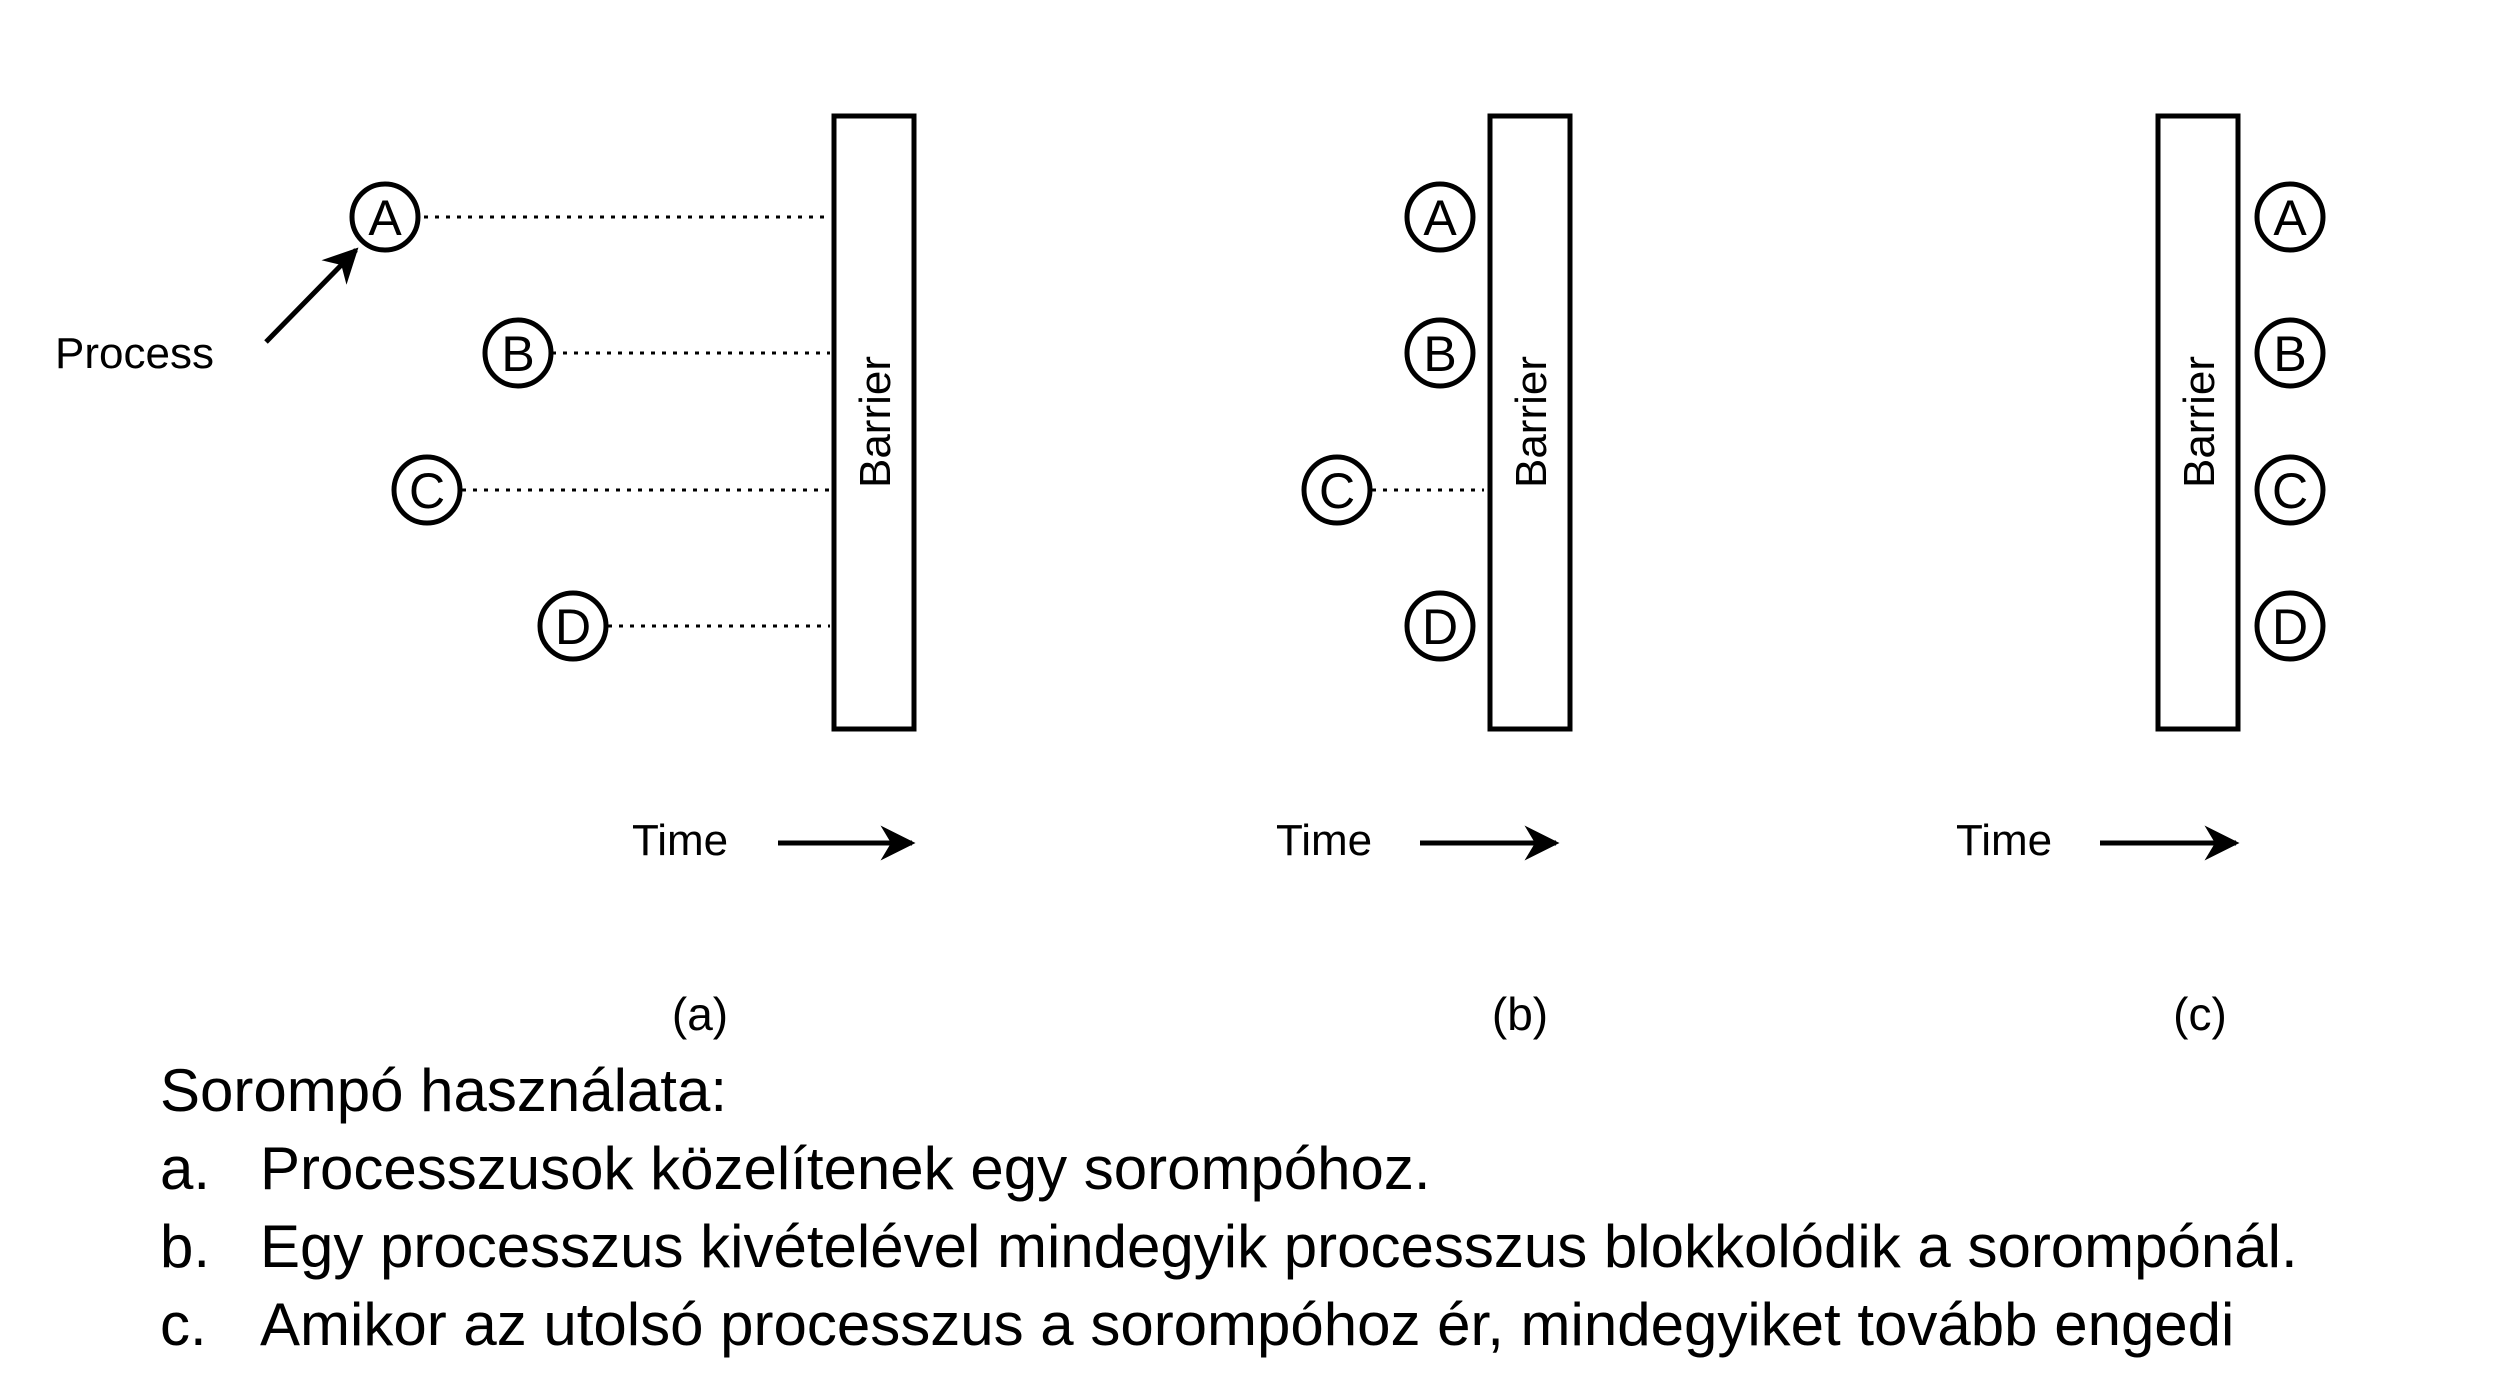  Describe the element at coordinates (2200, 1014) in the screenshot. I see `panel-caption: (c)` at that location.